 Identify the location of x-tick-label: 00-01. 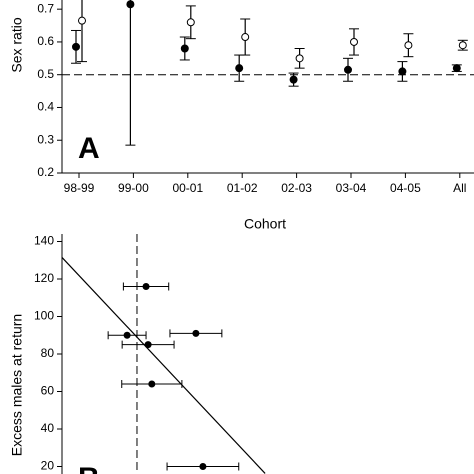
(187, 188).